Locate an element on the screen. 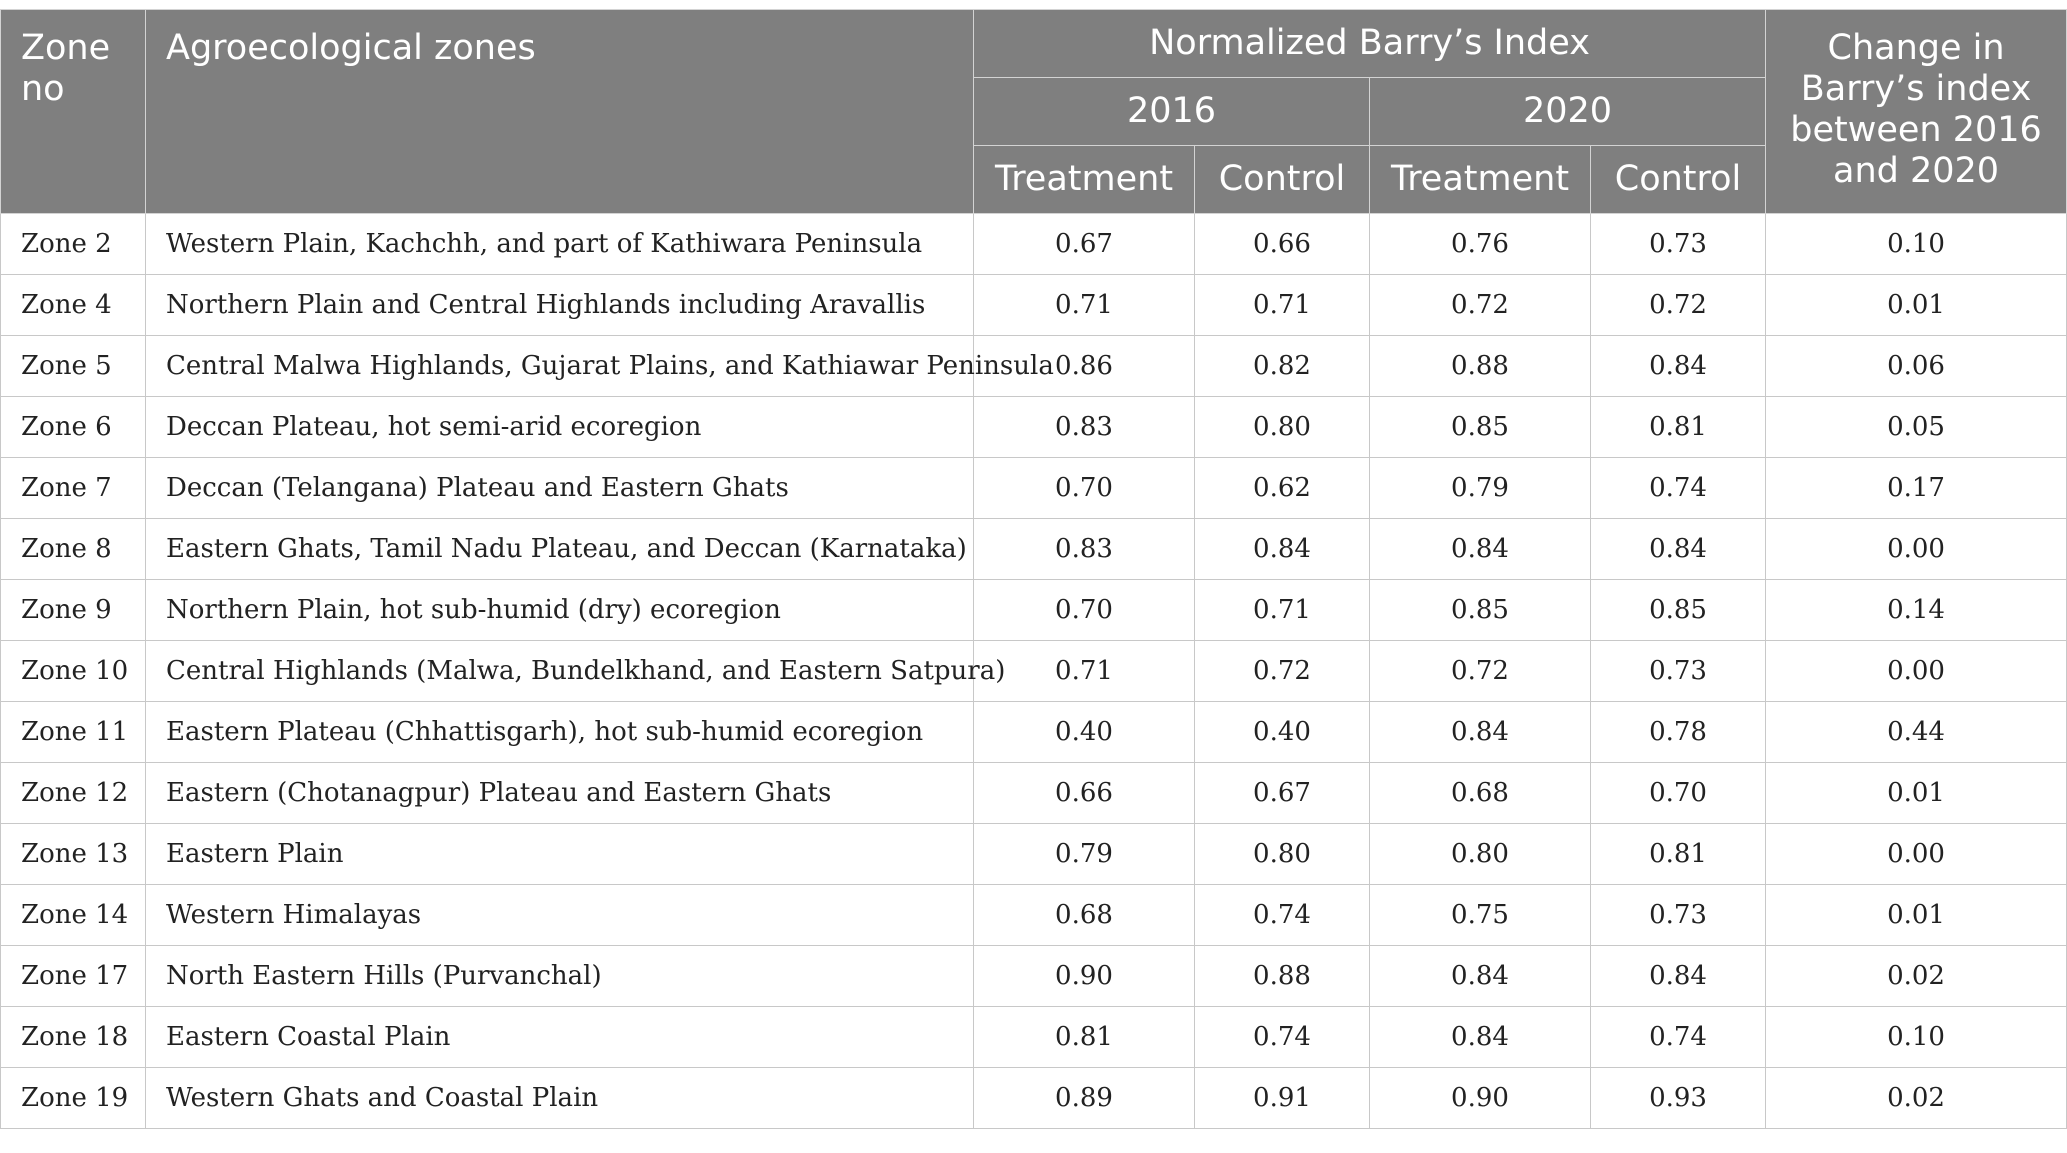  cell-zone-name: Eastern Coastal Plain is located at coordinates (559, 1037).